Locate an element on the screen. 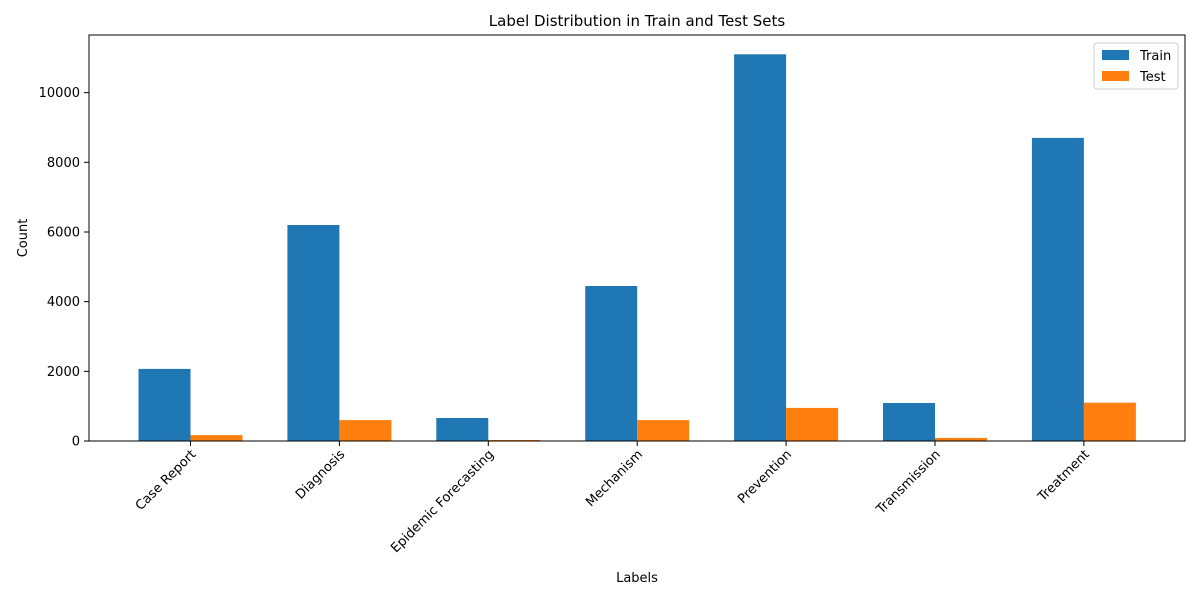 This screenshot has width=1200, height=600. bar-train-diagnosis is located at coordinates (313, 333).